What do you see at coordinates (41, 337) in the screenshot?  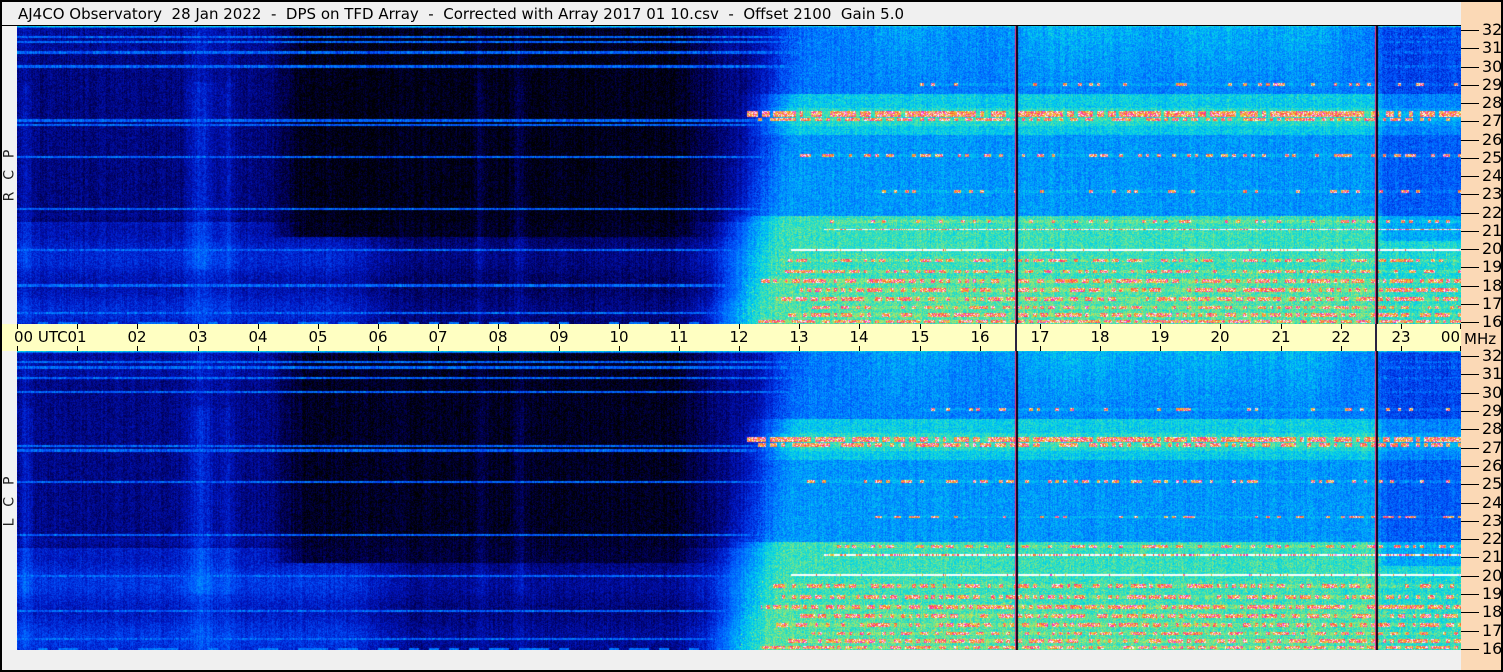 I see `hour-label: 00 UTC` at bounding box center [41, 337].